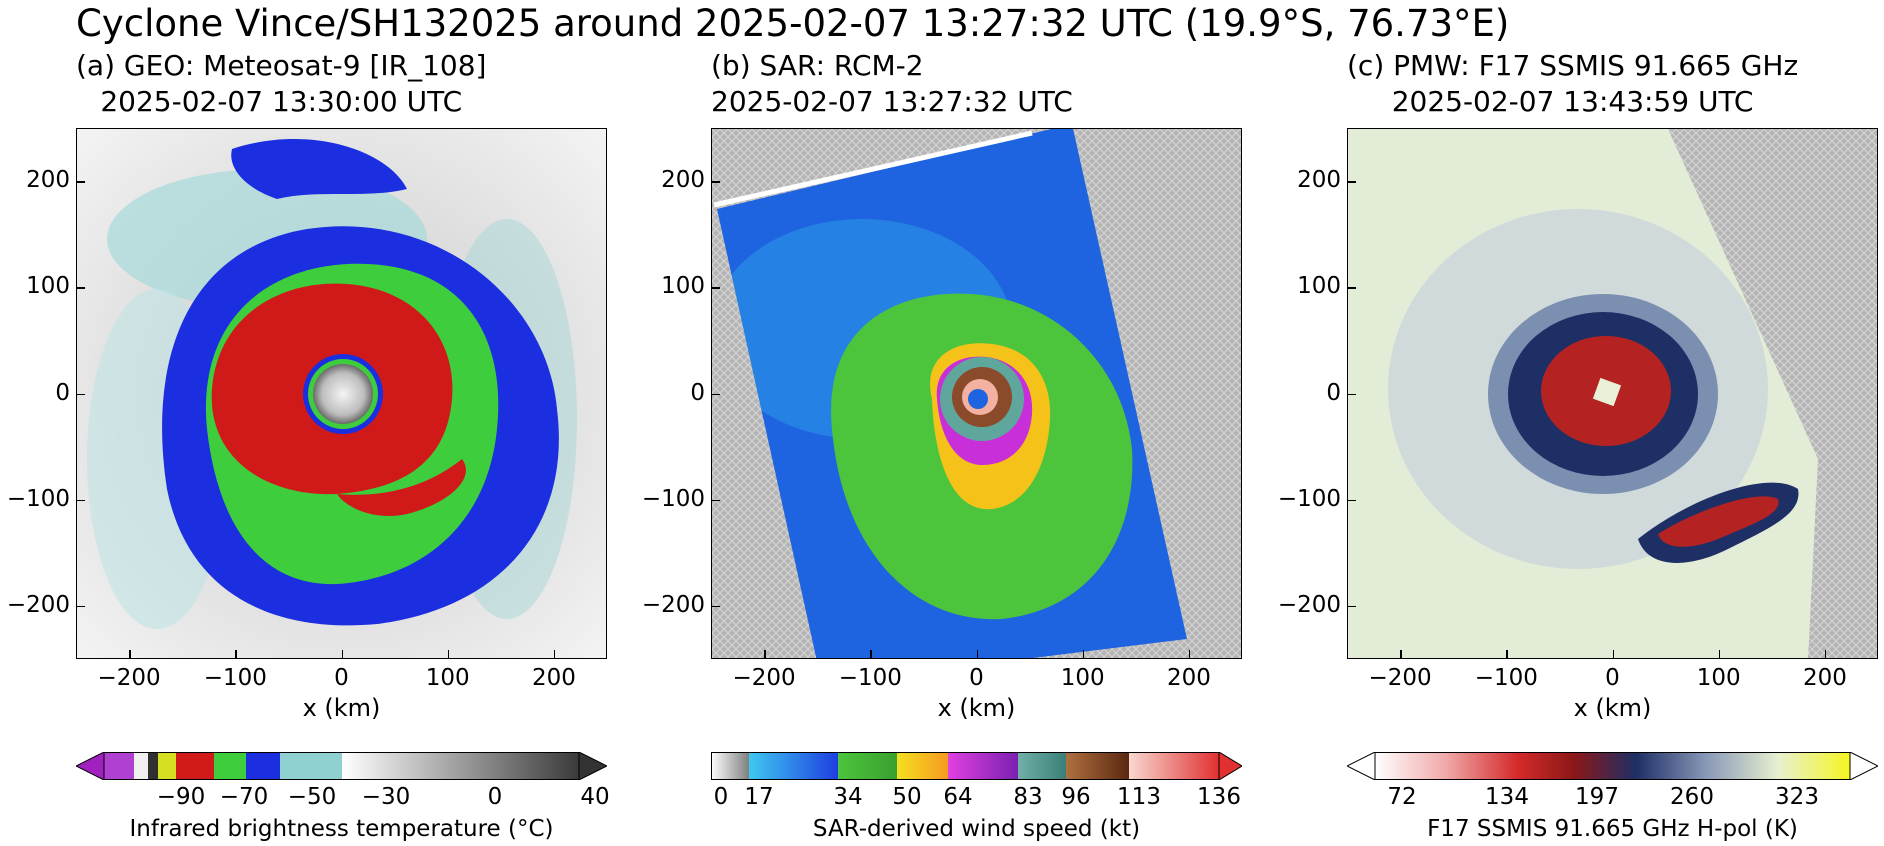 This screenshot has width=1884, height=846. What do you see at coordinates (977, 766) in the screenshot?
I see `panel-b-colorbar` at bounding box center [977, 766].